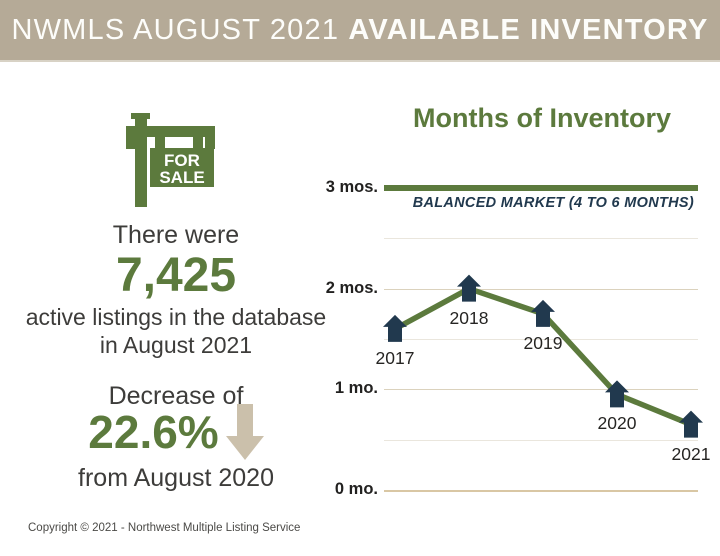 The image size is (720, 556). What do you see at coordinates (176, 235) in the screenshot?
I see `summary-intro: There were` at bounding box center [176, 235].